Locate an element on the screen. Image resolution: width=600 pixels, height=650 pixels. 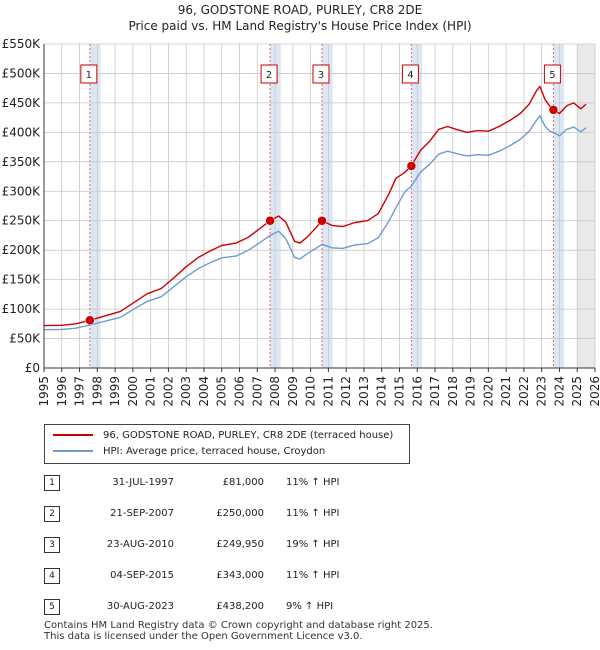
x-tick-label: 2001 is located at coordinates (151, 391).